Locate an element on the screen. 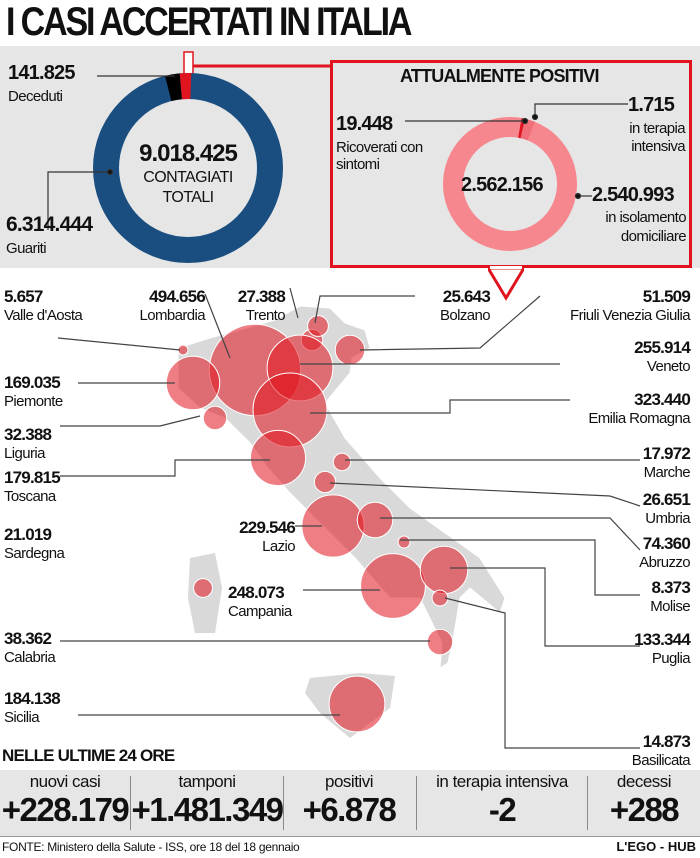  region-value: 169.035 is located at coordinates (32, 382).